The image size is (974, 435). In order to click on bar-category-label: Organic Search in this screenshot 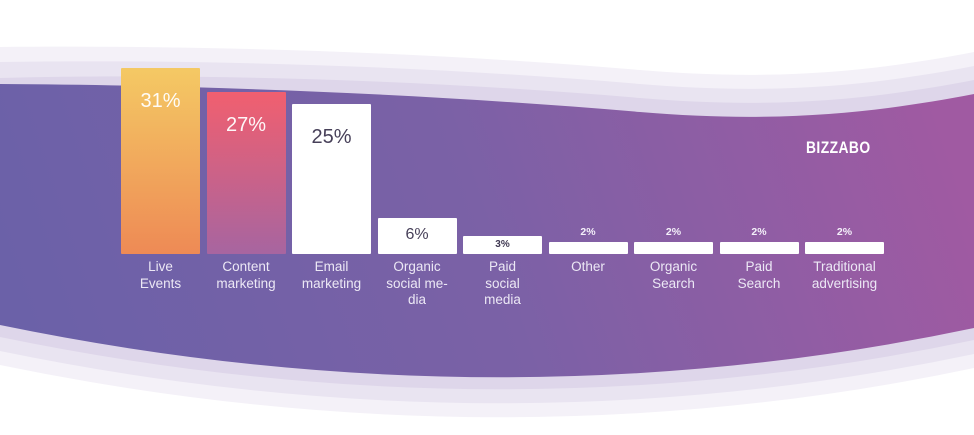, I will do `click(673, 275)`.